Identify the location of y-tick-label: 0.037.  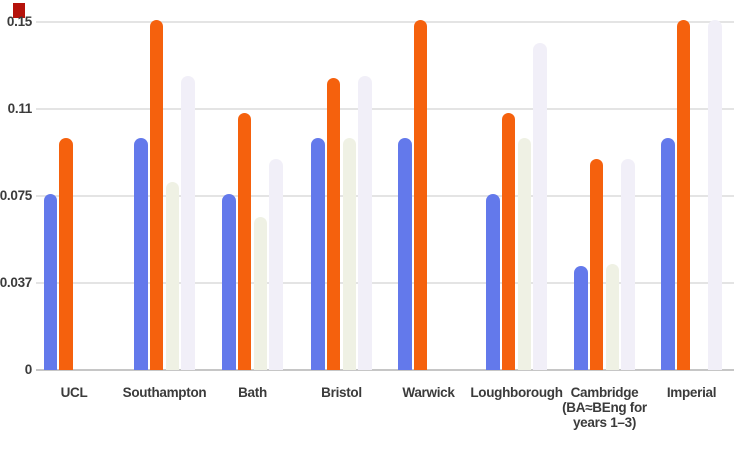
(16, 282).